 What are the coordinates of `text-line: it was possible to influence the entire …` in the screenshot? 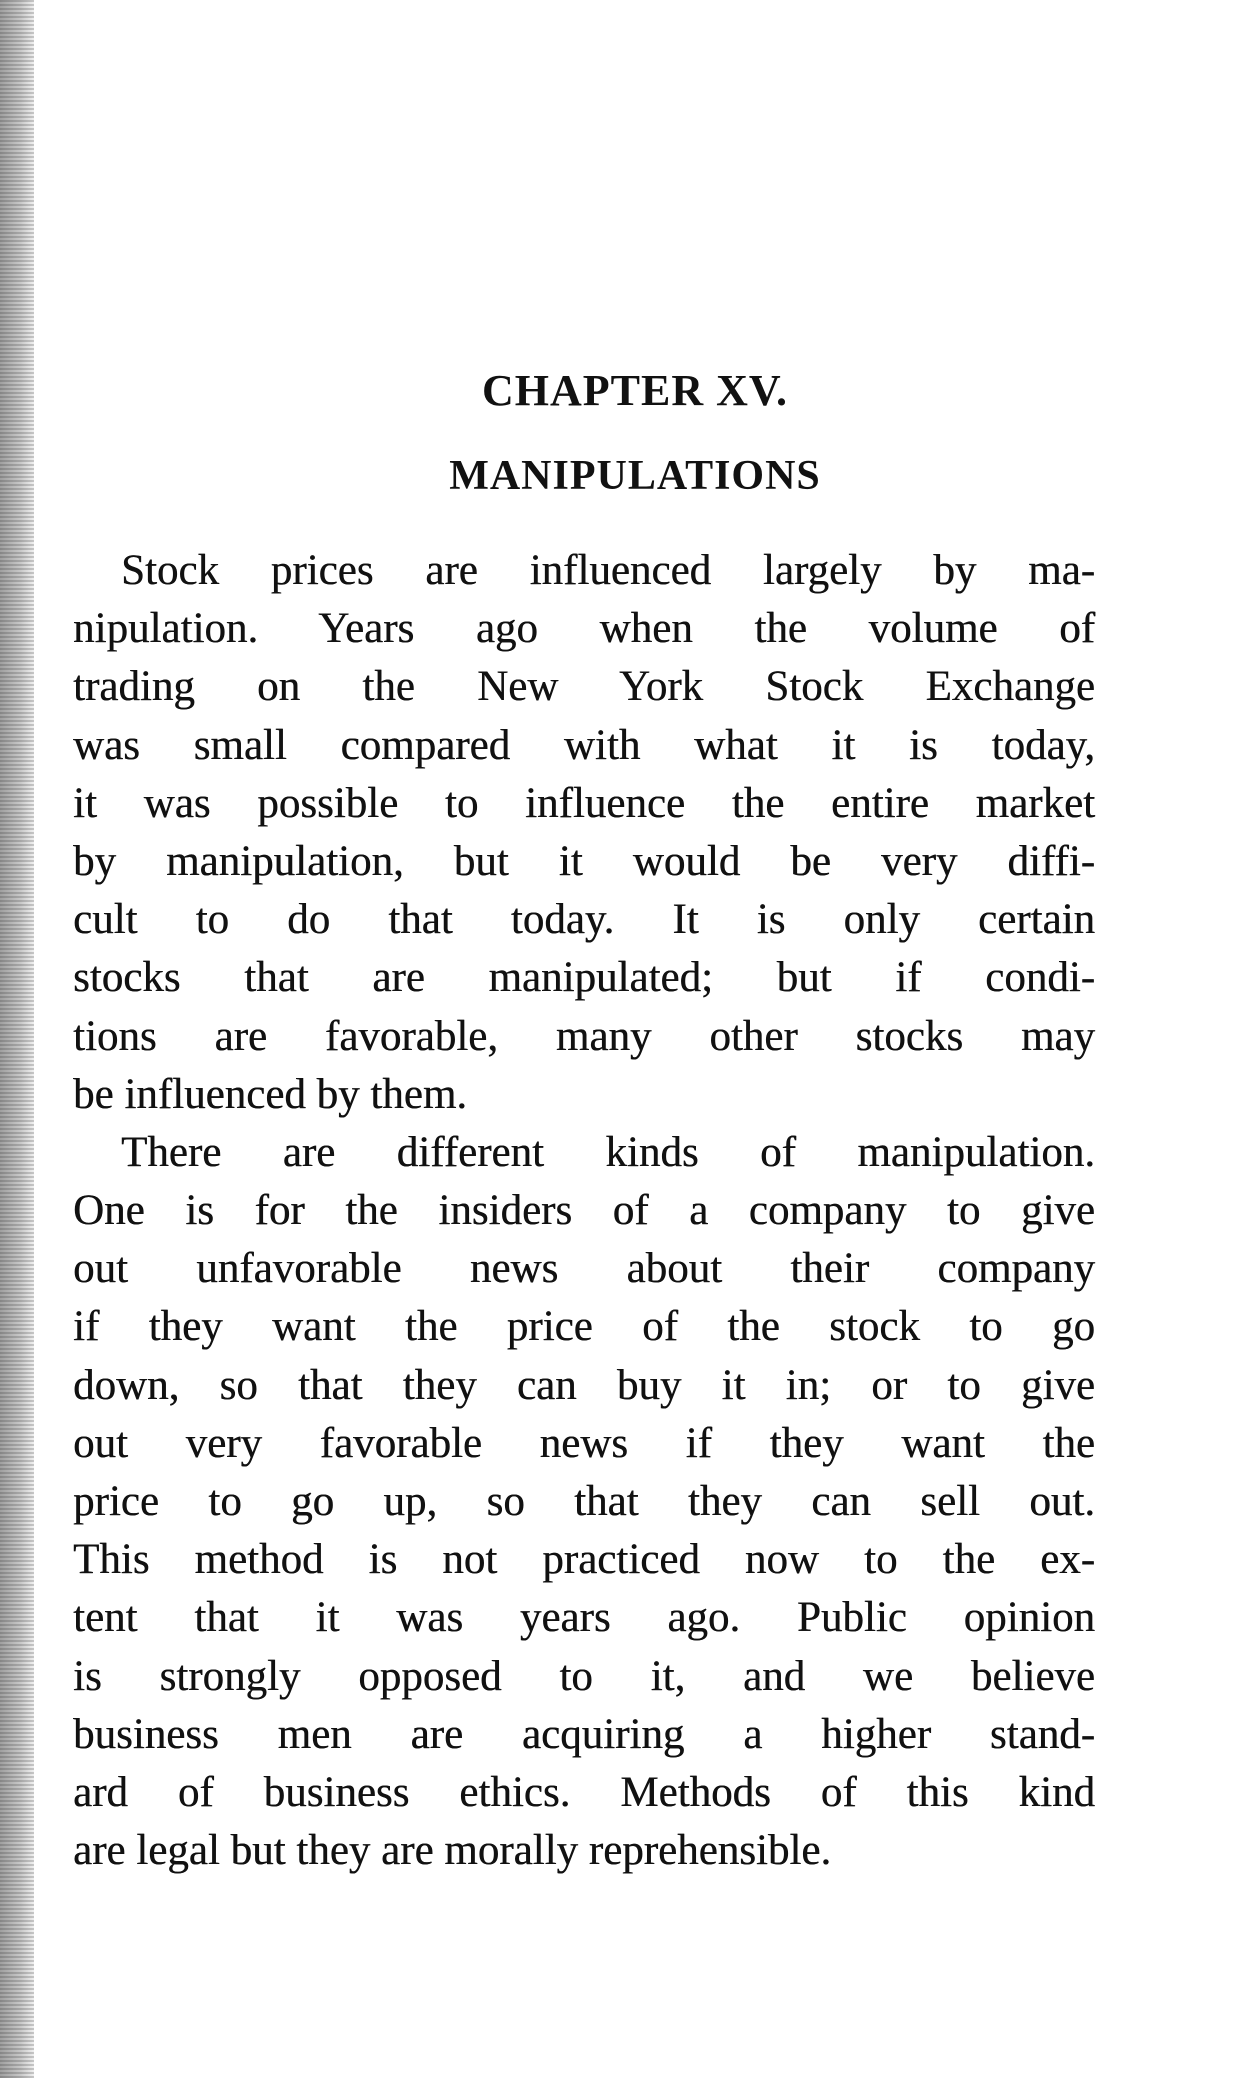 It's located at (584, 803).